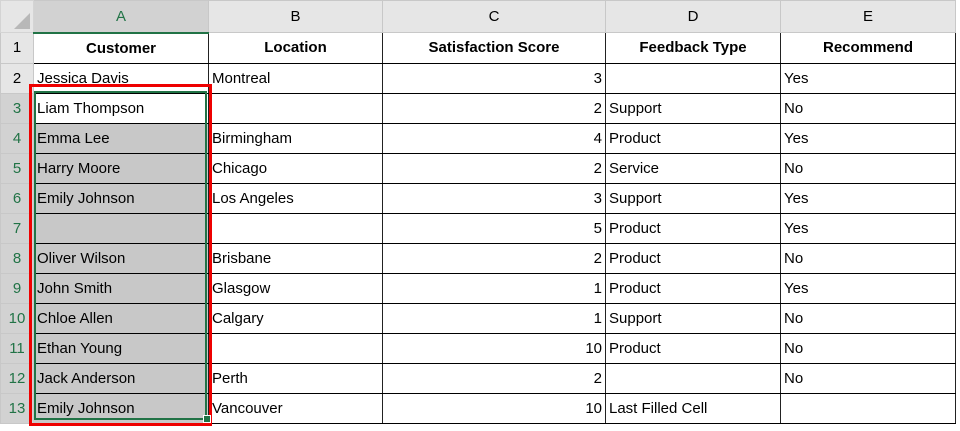 This screenshot has width=960, height=431. Describe the element at coordinates (17, 228) in the screenshot. I see `row-header-7: 7` at that location.